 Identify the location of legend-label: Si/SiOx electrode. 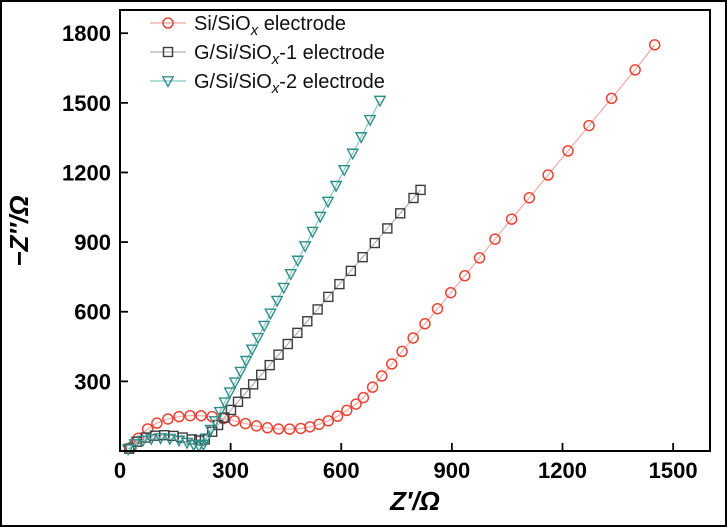
(270, 26).